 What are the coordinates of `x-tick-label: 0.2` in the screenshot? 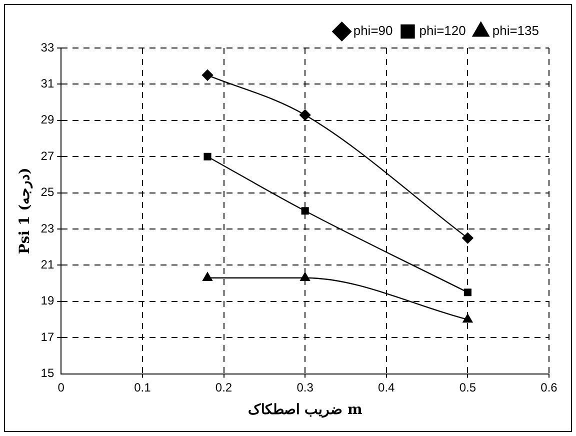 It's located at (223, 387).